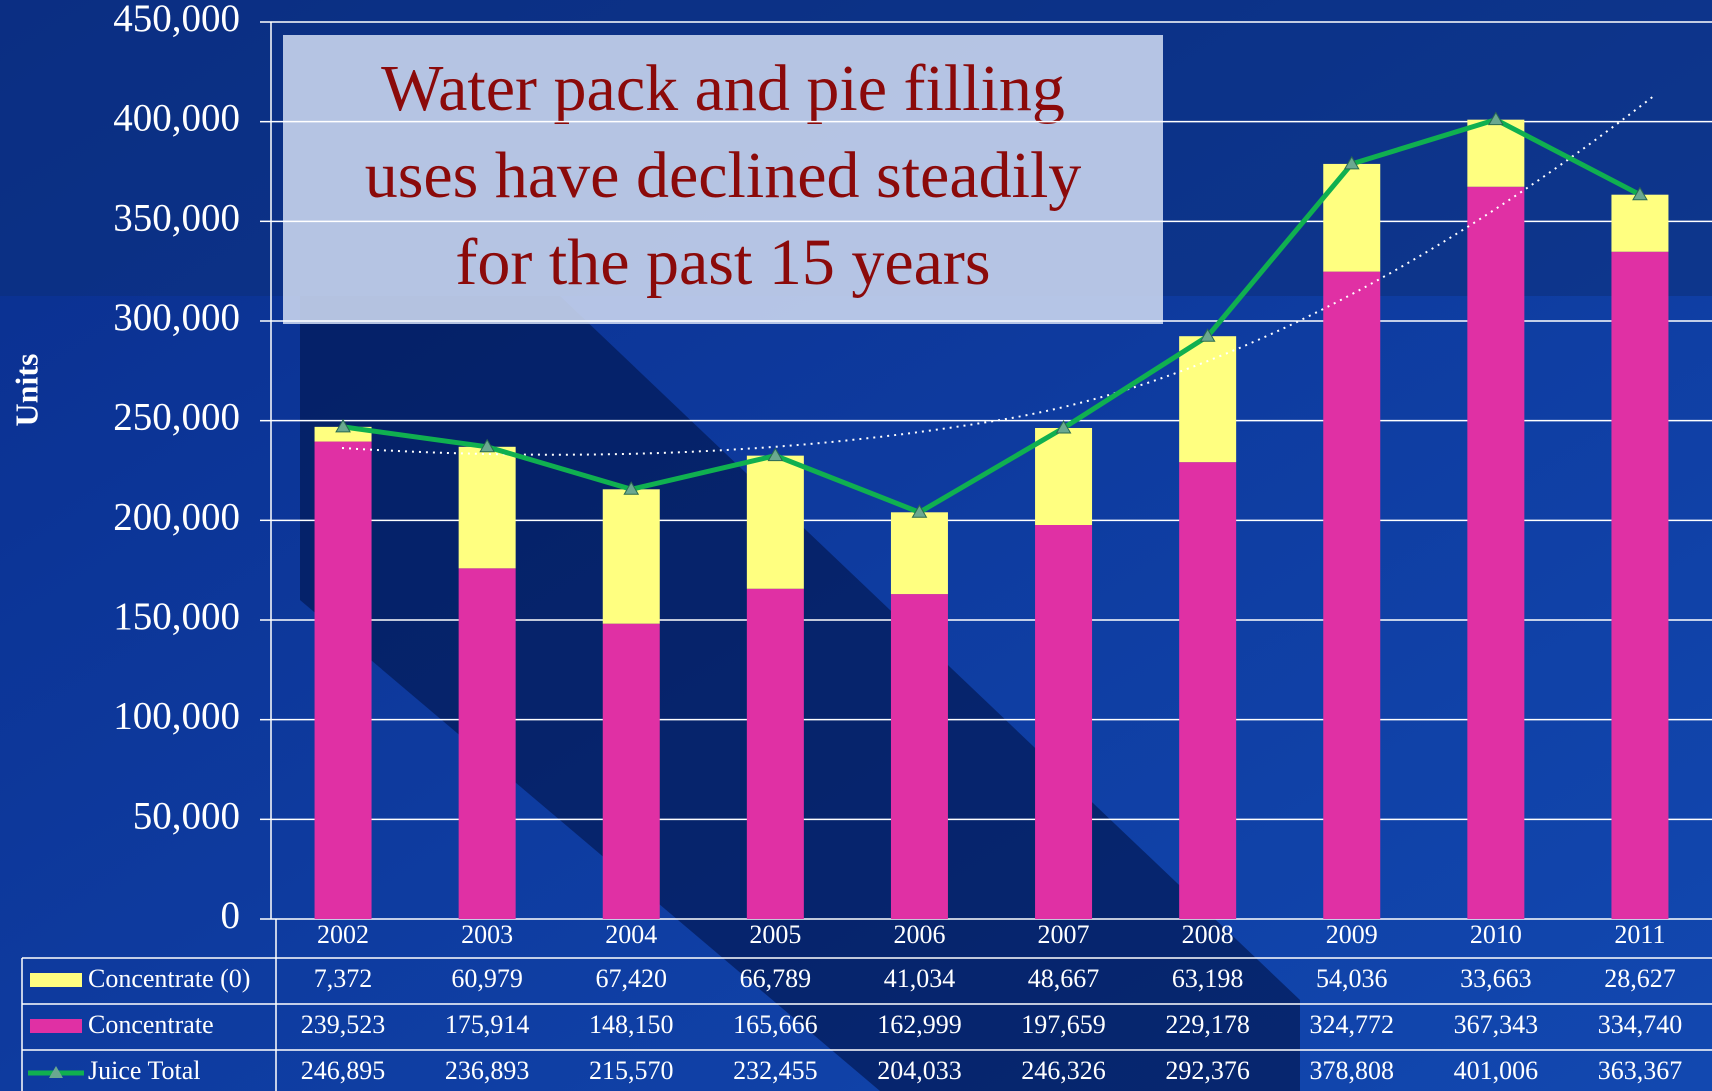 Image resolution: width=1712 pixels, height=1091 pixels. Describe the element at coordinates (1496, 934) in the screenshot. I see `x-tick-label: 2010` at that location.